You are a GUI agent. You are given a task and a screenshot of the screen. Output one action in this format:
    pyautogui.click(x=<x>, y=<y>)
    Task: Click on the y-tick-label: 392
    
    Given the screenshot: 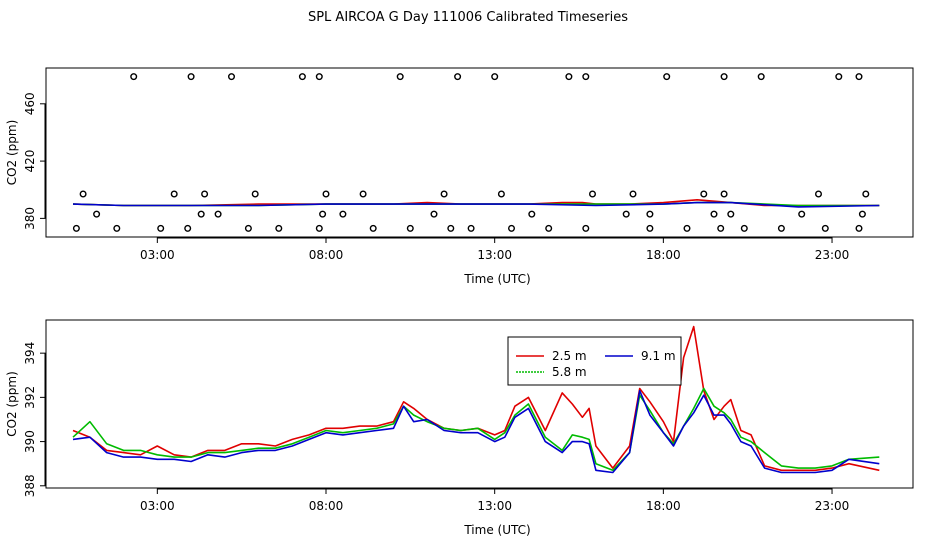 What is the action you would take?
    pyautogui.click(x=30, y=397)
    